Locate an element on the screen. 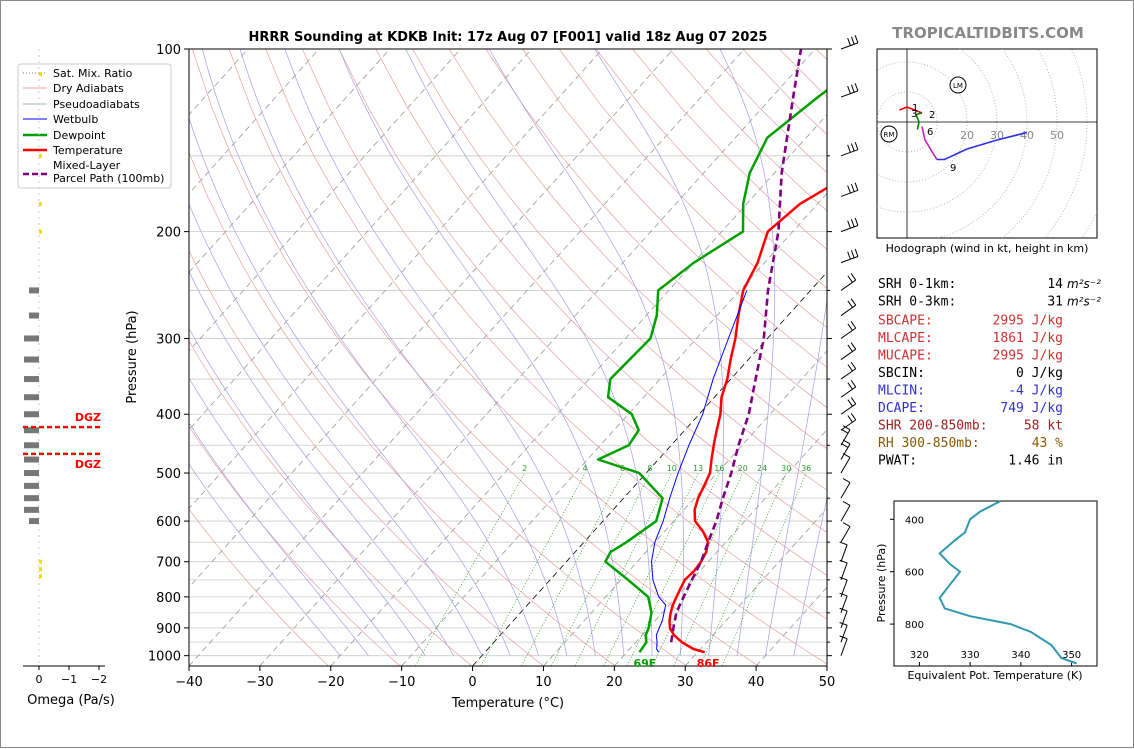 The height and width of the screenshot is (749, 1134). stat-value: 1861 J/kg is located at coordinates (1028, 338).